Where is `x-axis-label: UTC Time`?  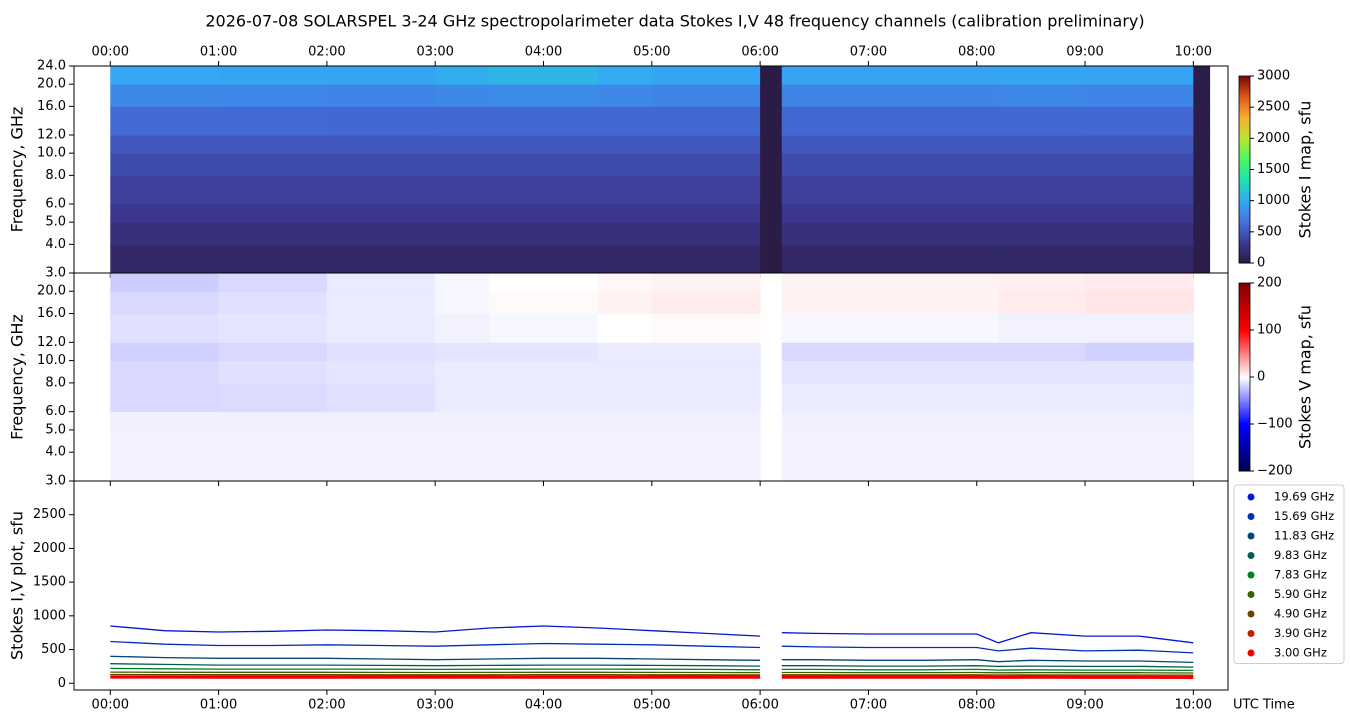 x-axis-label: UTC Time is located at coordinates (1264, 705).